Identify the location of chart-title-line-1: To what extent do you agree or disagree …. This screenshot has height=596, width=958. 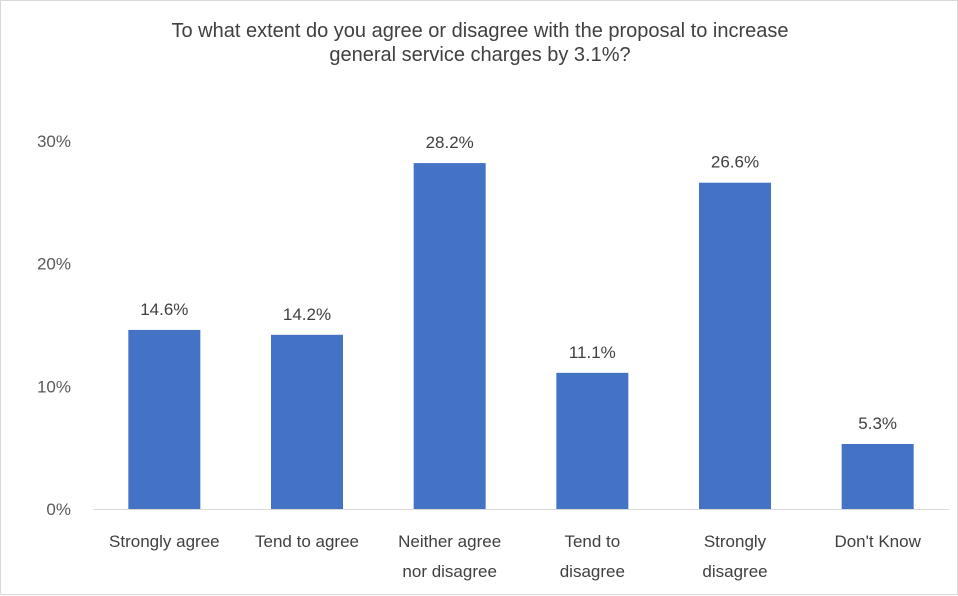
(480, 31).